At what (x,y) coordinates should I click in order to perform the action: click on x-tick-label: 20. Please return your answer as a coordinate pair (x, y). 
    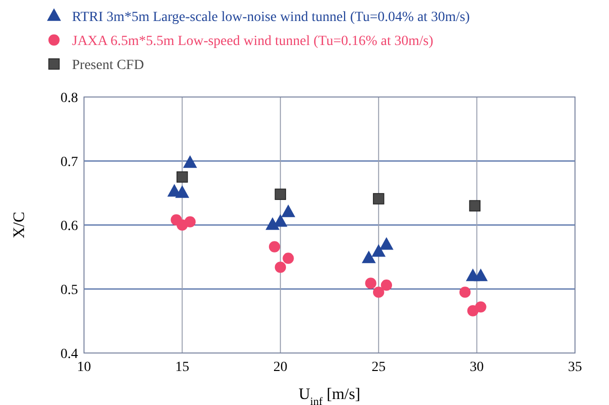
    Looking at the image, I should click on (280, 367).